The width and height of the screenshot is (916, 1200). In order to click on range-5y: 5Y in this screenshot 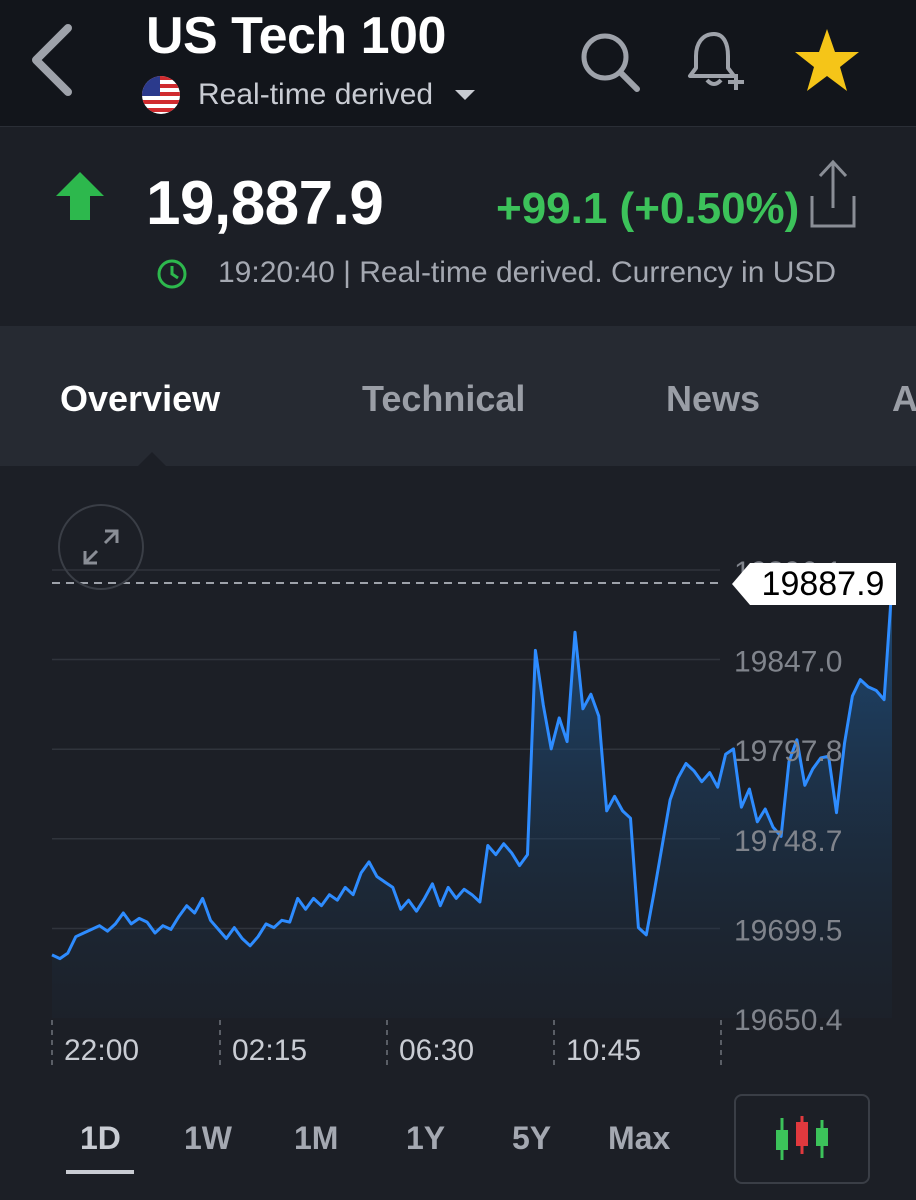, I will do `click(532, 1138)`.